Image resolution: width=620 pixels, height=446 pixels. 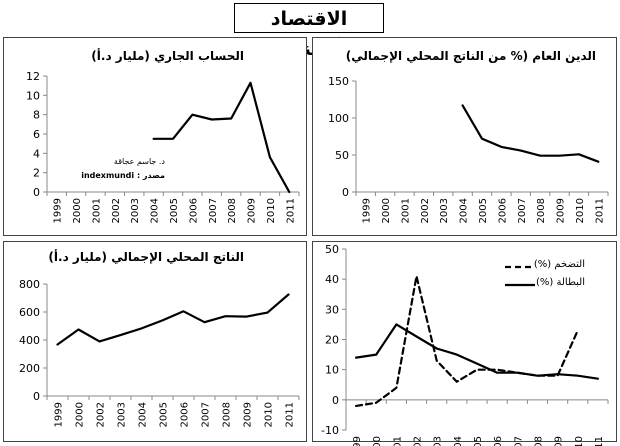 I want to click on page-title: الاقتصاد الأرجنتيني, so click(x=309, y=31).